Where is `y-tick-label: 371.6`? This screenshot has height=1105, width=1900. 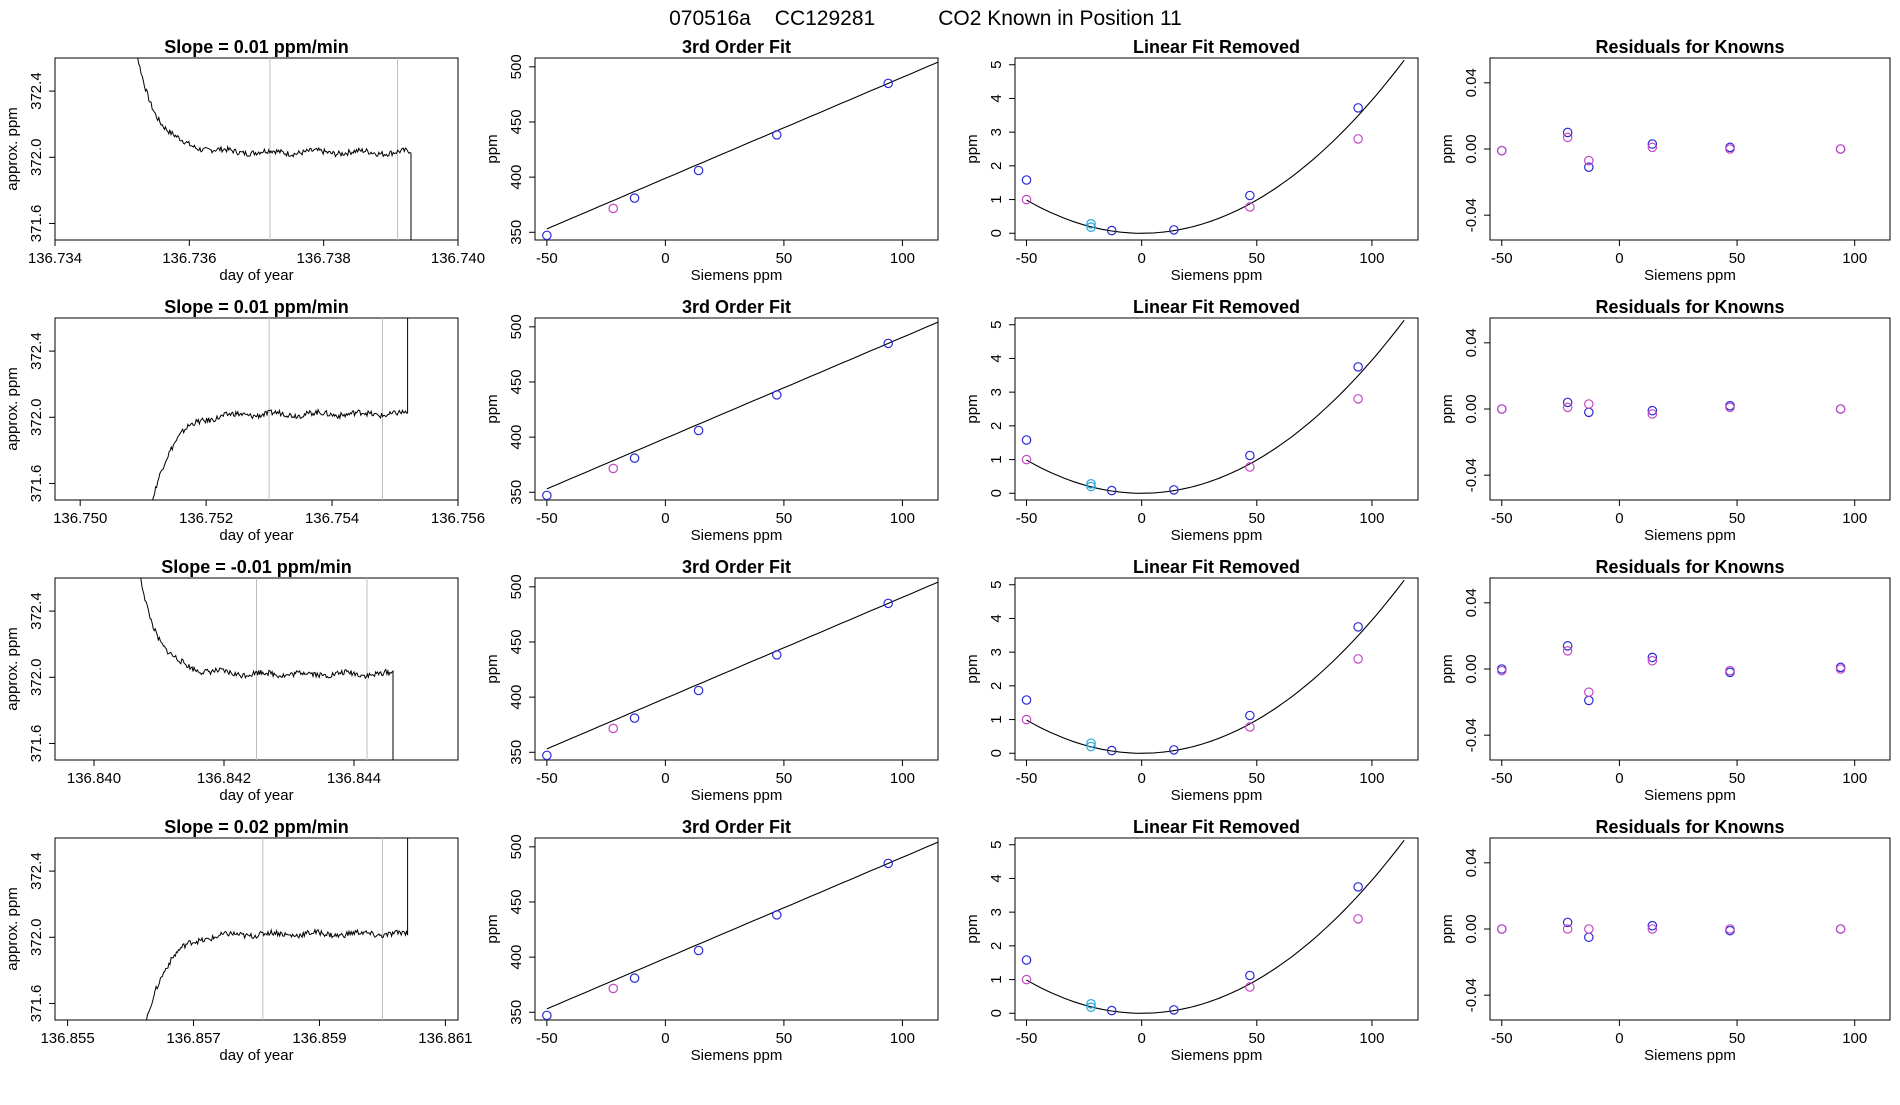
y-tick-label: 371.6 is located at coordinates (36, 1004).